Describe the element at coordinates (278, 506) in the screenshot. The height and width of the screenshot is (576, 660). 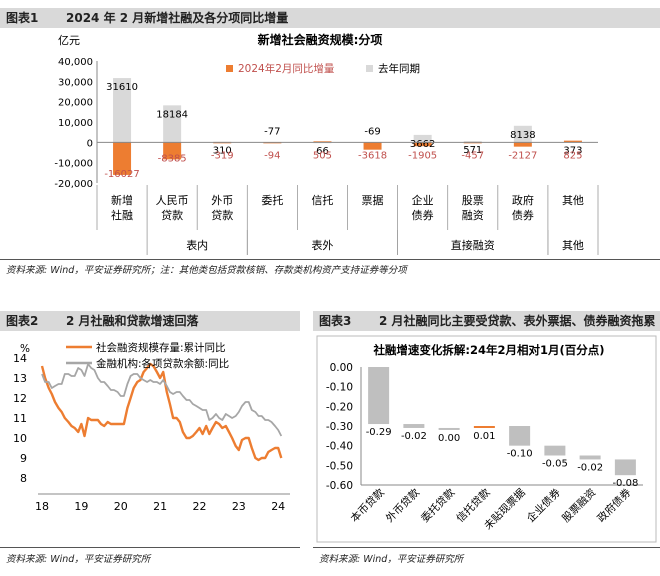
I see `fig2-xtick-label: 24` at that location.